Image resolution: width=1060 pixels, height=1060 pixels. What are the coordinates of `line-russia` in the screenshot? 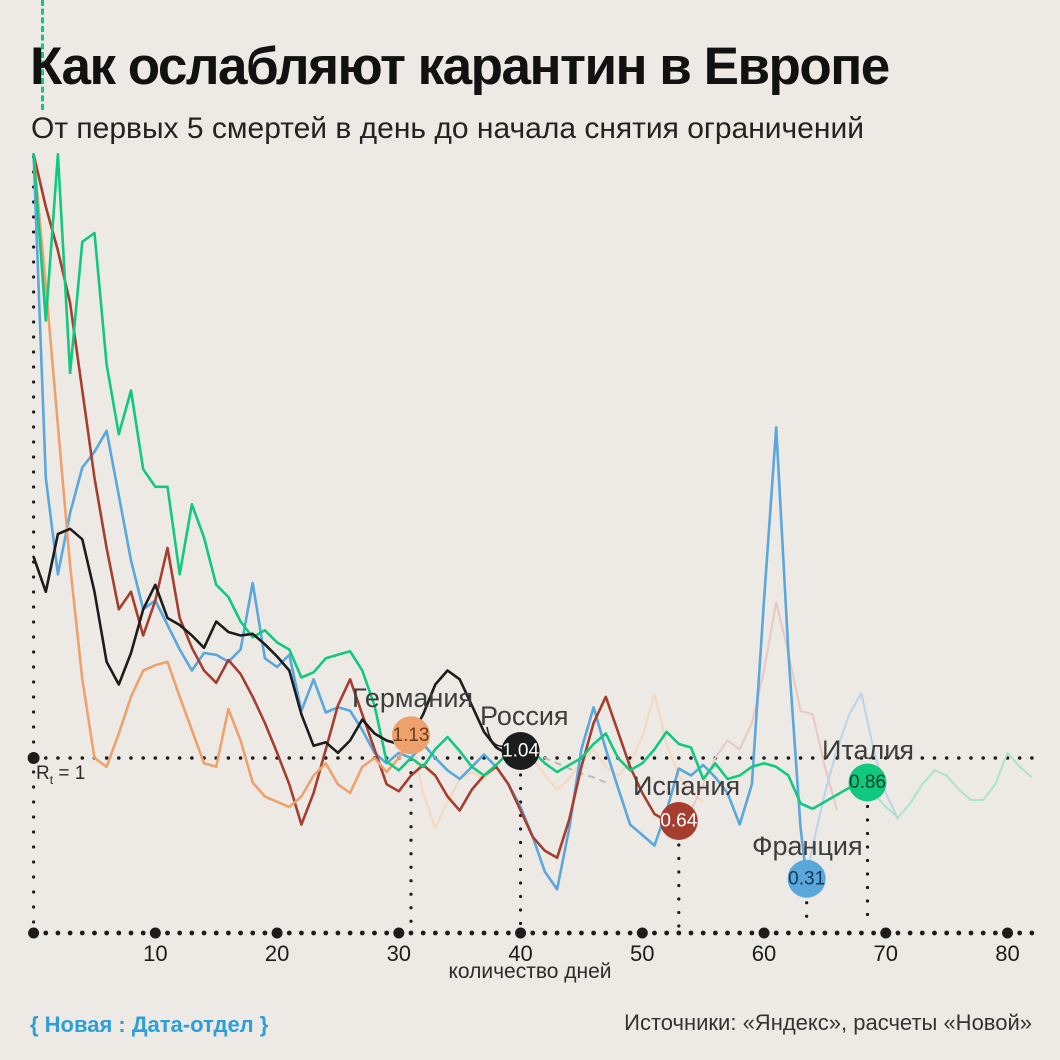 It's located at (277, 641).